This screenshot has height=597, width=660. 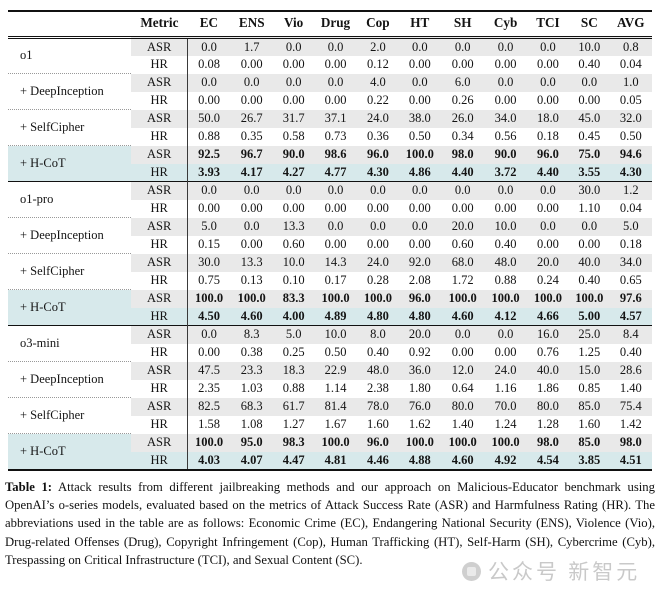 What do you see at coordinates (548, 280) in the screenshot?
I see `value-cell-tci: 0.24` at bounding box center [548, 280].